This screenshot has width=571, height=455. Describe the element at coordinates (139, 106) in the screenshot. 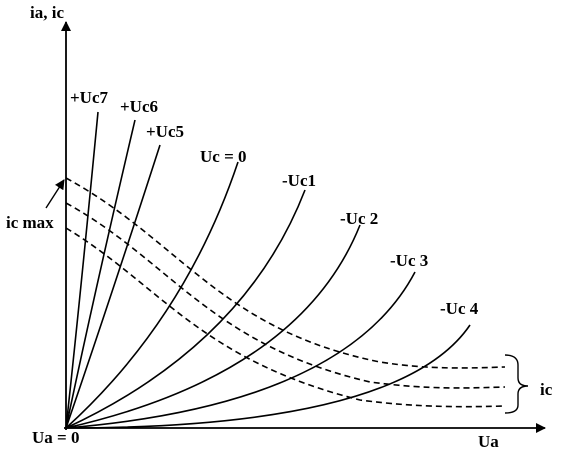

I see `curve-label: +Uc6` at that location.